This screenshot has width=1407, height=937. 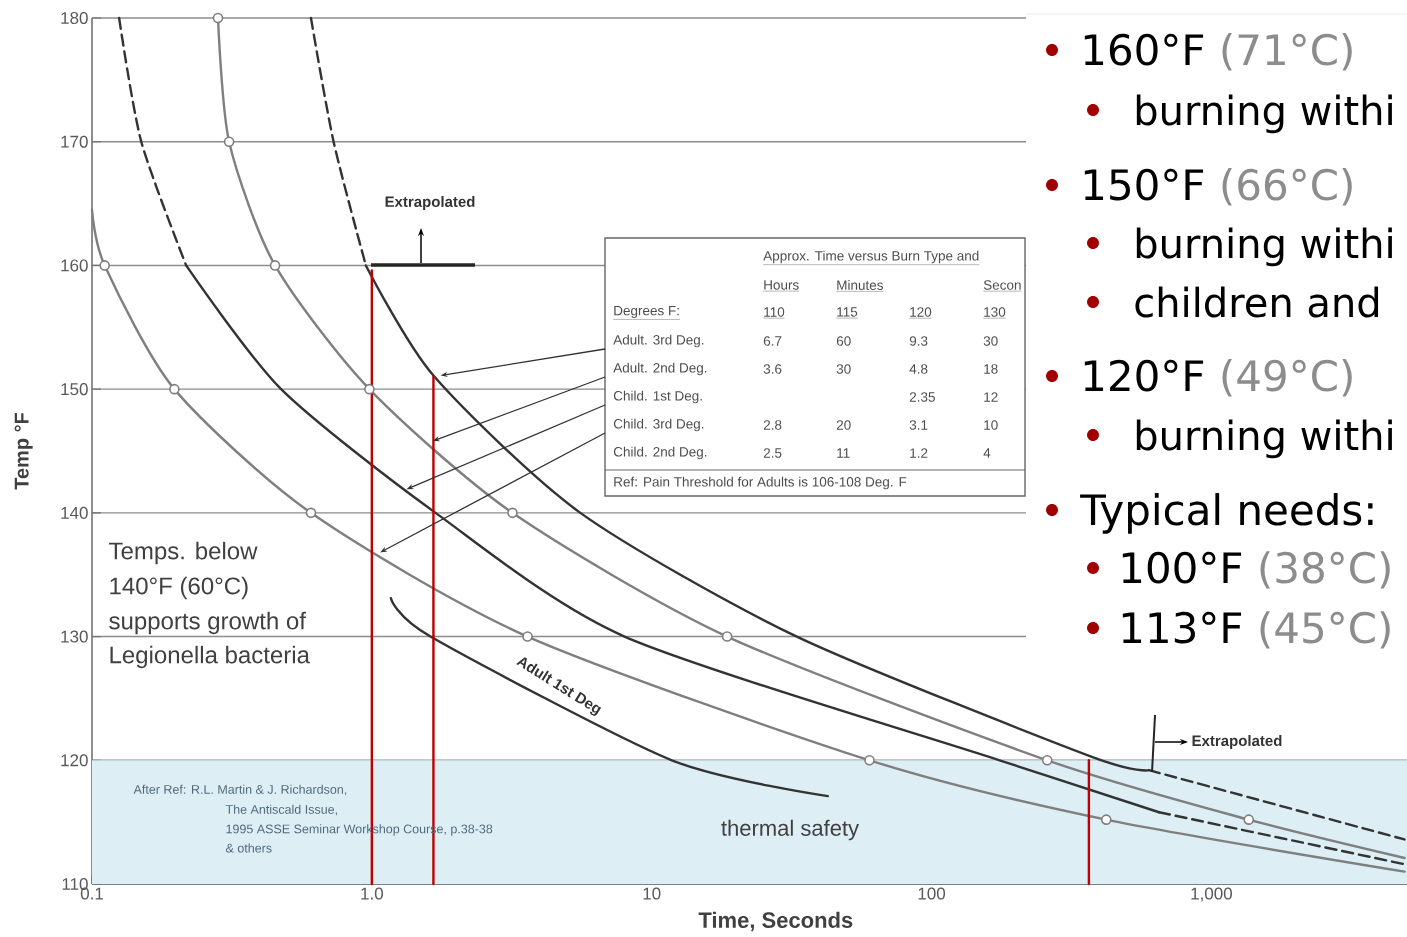 What do you see at coordinates (74, 512) in the screenshot?
I see `y-tick-label: 140` at bounding box center [74, 512].